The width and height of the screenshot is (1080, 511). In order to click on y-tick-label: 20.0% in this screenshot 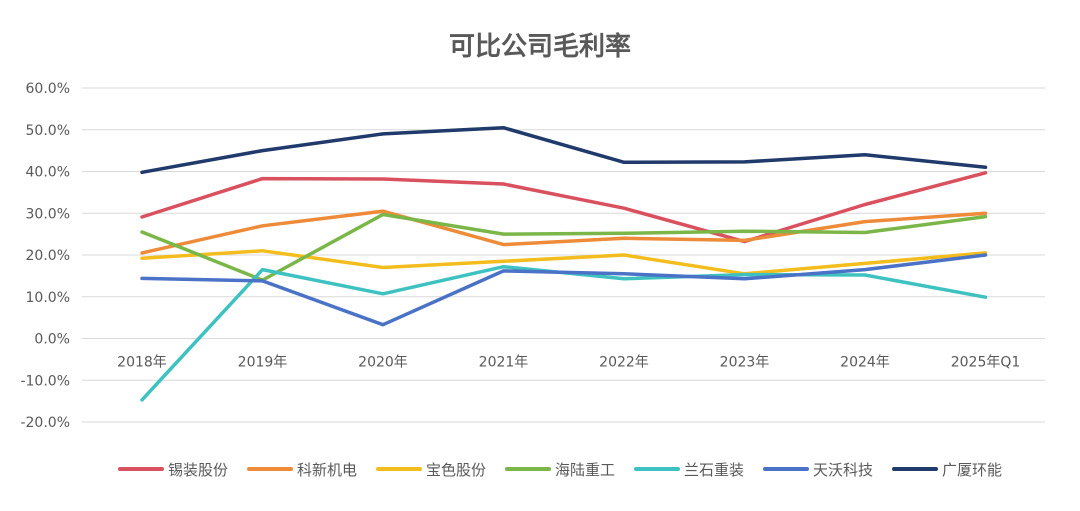, I will do `click(48, 256)`.